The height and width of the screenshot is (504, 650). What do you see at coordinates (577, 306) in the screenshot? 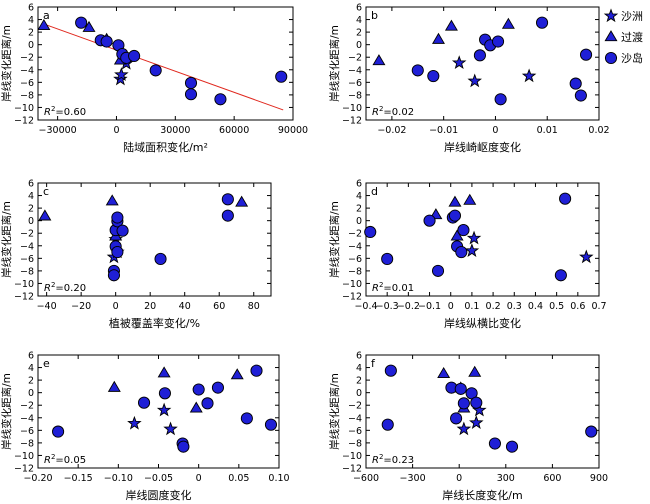
I see `x-tick-label: 0.6` at bounding box center [577, 306].